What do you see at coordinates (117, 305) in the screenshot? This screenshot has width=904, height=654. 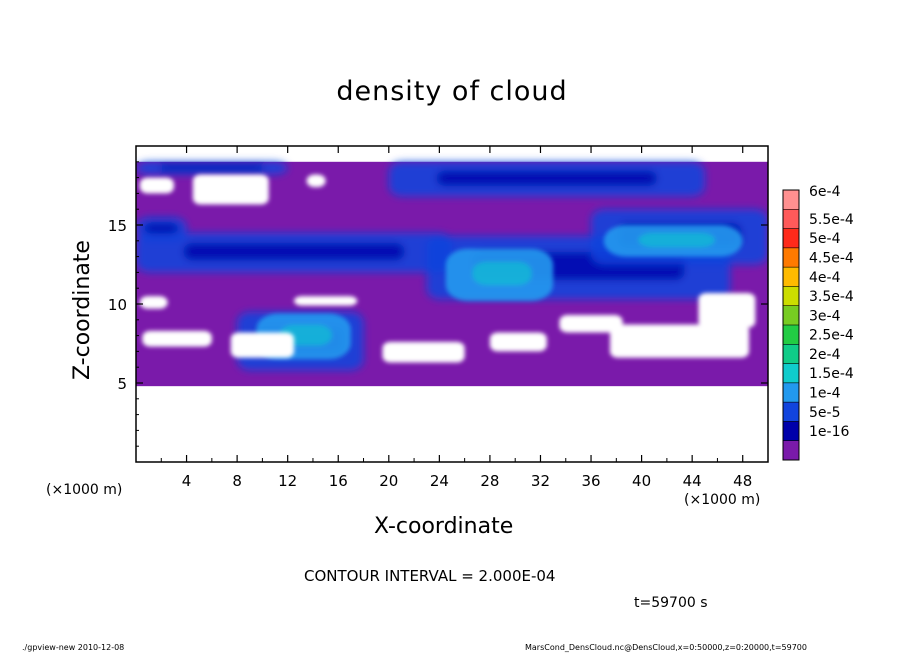 I see `y-tick-label: 10` at bounding box center [117, 305].